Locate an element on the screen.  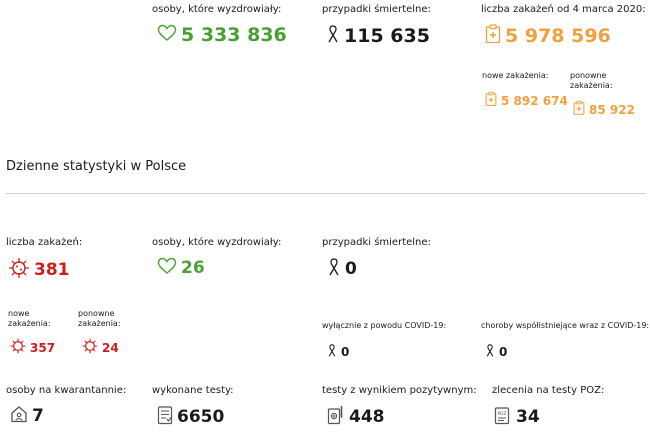
test-tube-icon is located at coordinates (336, 417).